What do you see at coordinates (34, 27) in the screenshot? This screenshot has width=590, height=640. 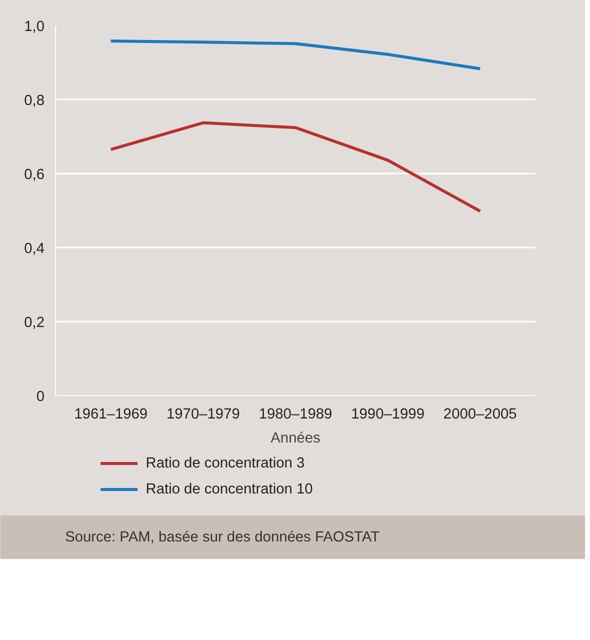 I see `y-tick-label: 1,0` at bounding box center [34, 27].